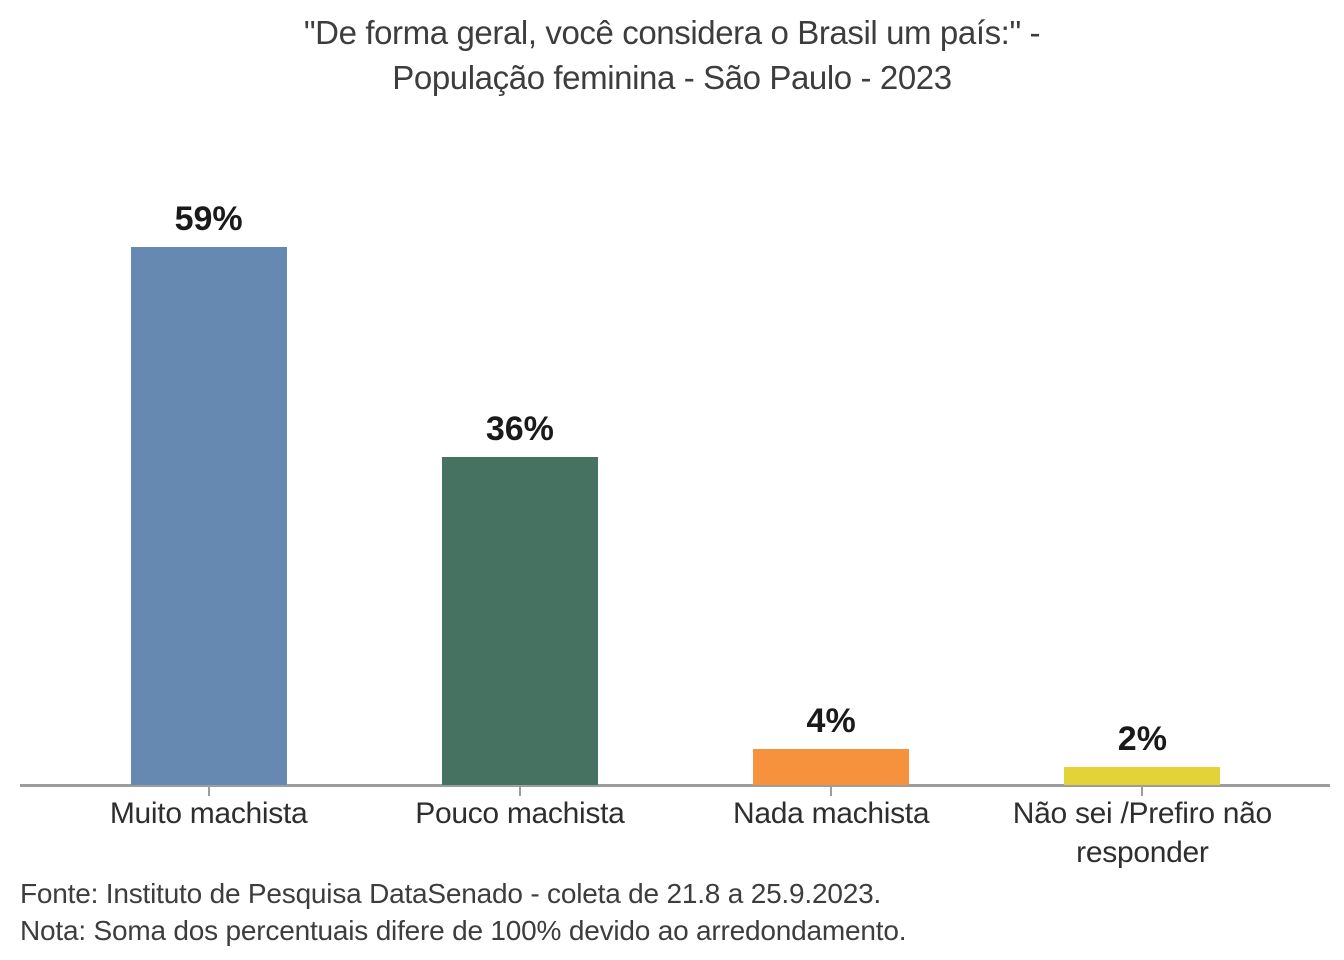 The height and width of the screenshot is (960, 1344). Describe the element at coordinates (208, 219) in the screenshot. I see `bar-value-label: 59%` at that location.